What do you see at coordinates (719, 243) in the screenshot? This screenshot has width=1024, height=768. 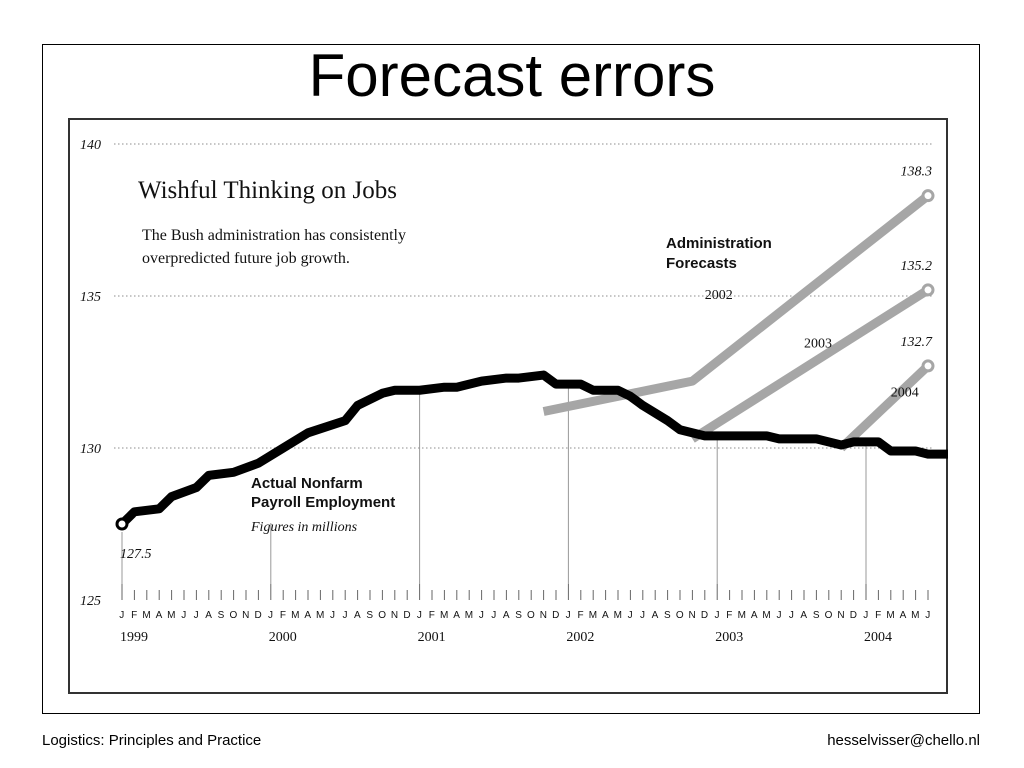 I see `forecast-group-label-line-1: Administration` at bounding box center [719, 243].